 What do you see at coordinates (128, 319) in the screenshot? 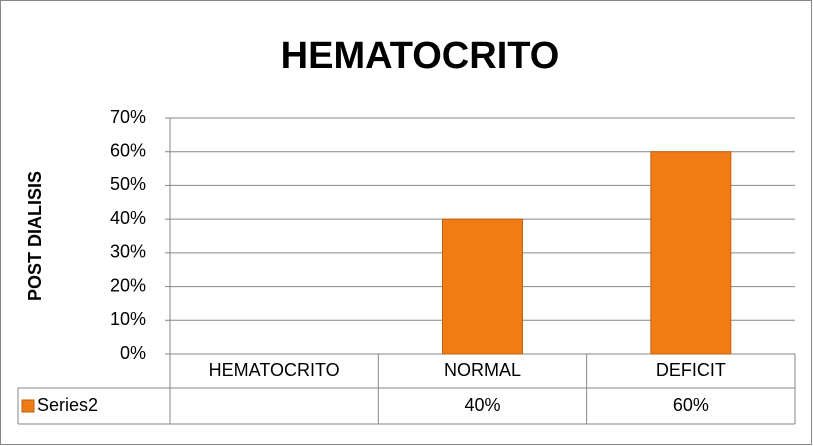
I see `y-tick-label: 10%` at bounding box center [128, 319].